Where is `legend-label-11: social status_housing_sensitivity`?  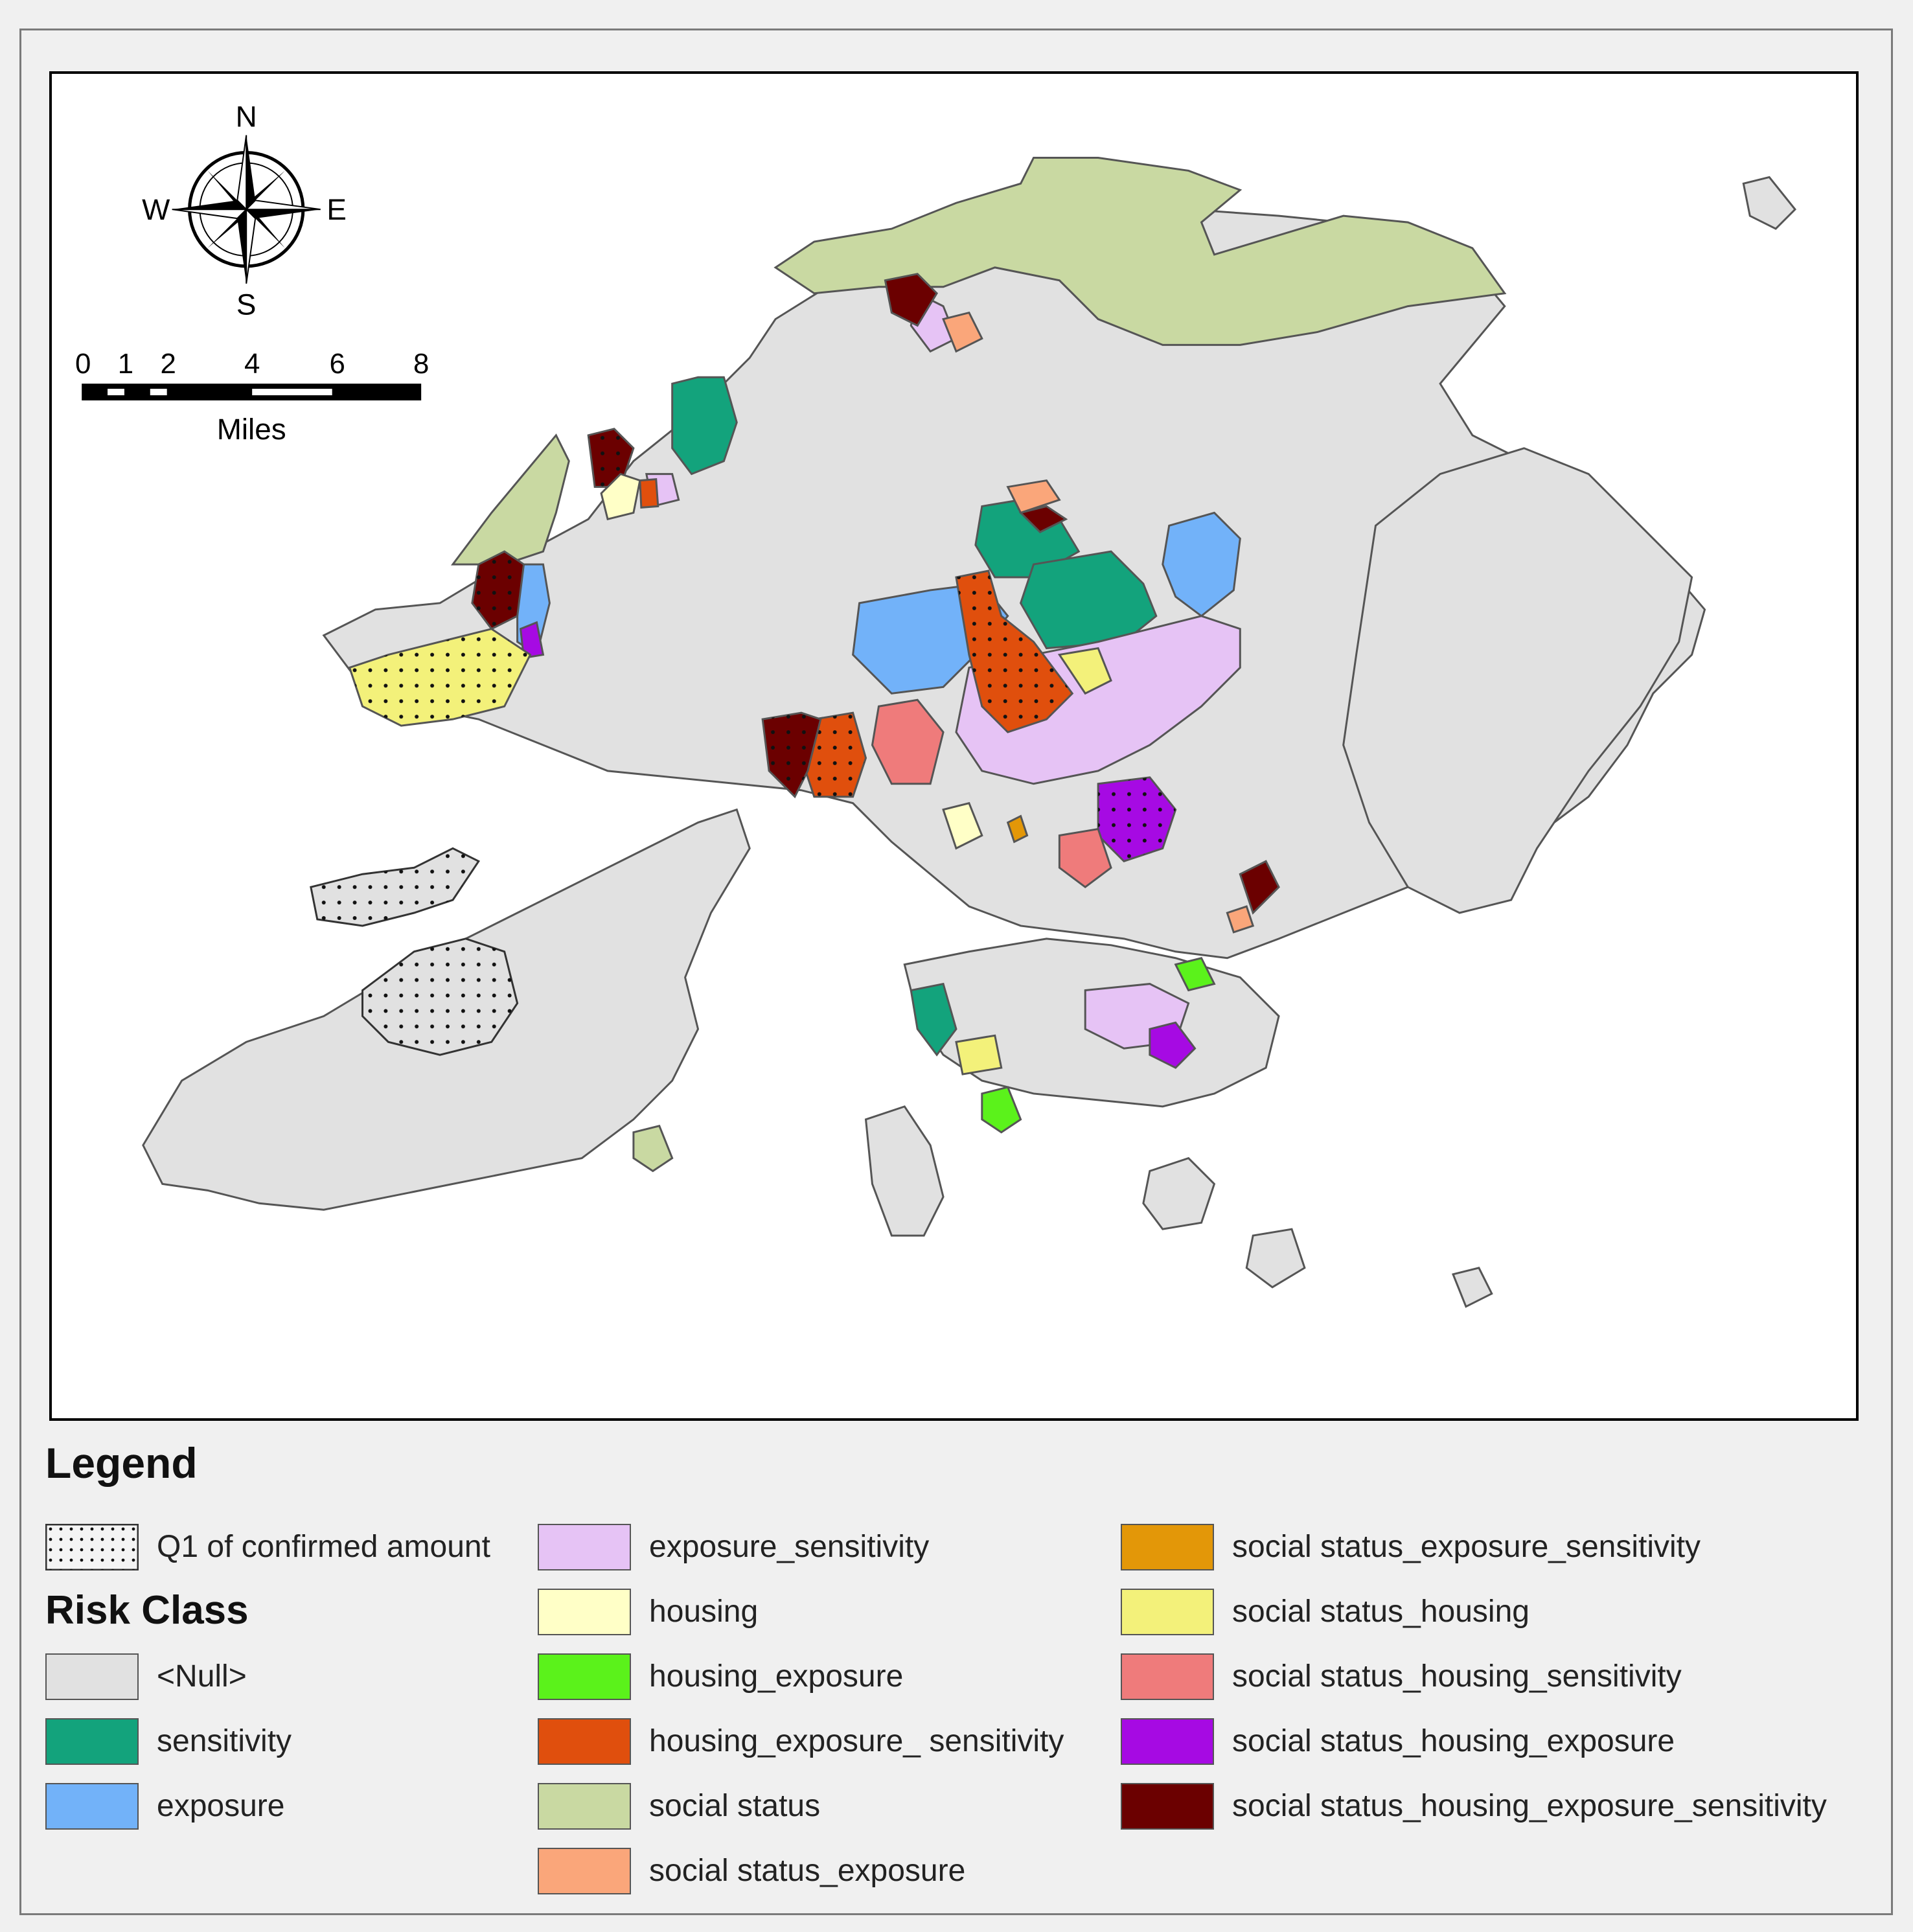
legend-label-11: social status_housing_sensitivity is located at coordinates (1457, 1676).